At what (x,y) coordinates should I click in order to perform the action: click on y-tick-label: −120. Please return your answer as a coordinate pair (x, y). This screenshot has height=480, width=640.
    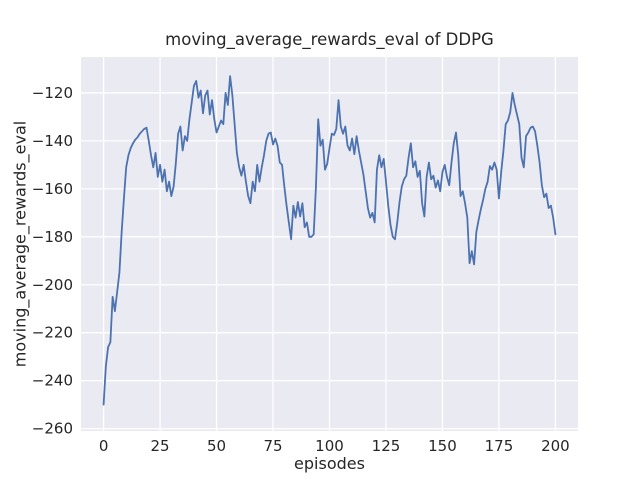
    Looking at the image, I should click on (52, 93).